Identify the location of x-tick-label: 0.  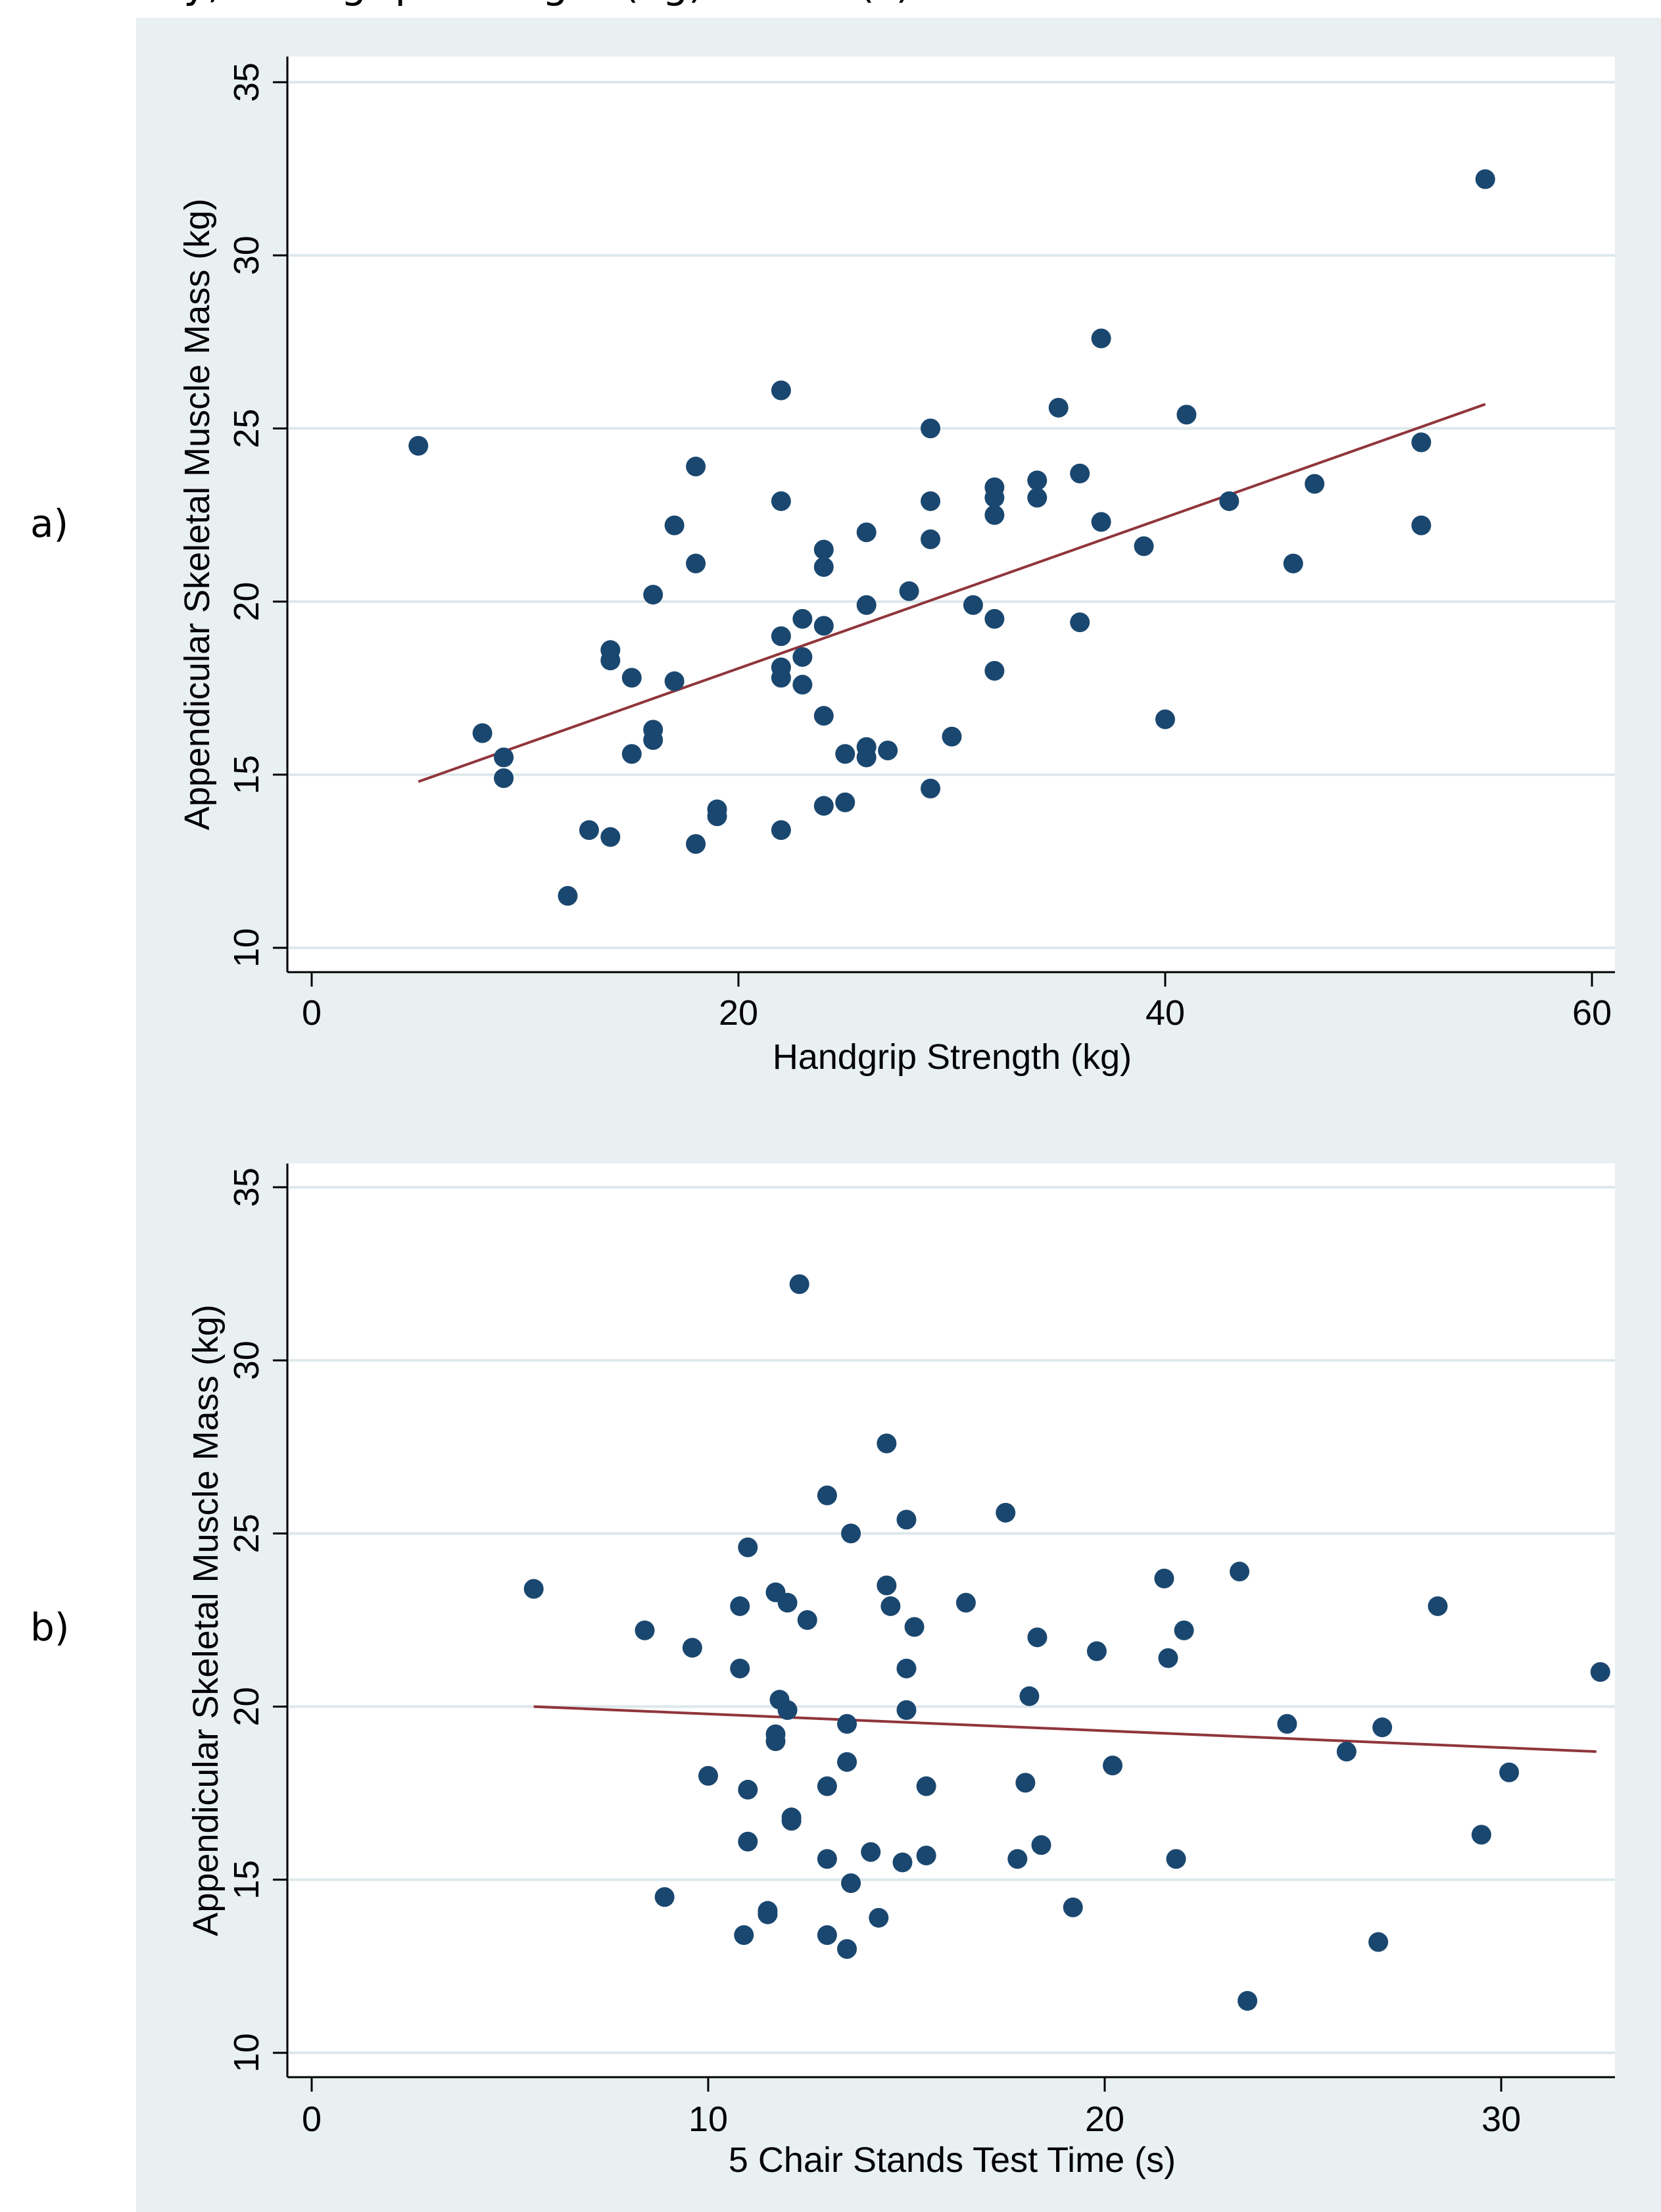
(312, 1013).